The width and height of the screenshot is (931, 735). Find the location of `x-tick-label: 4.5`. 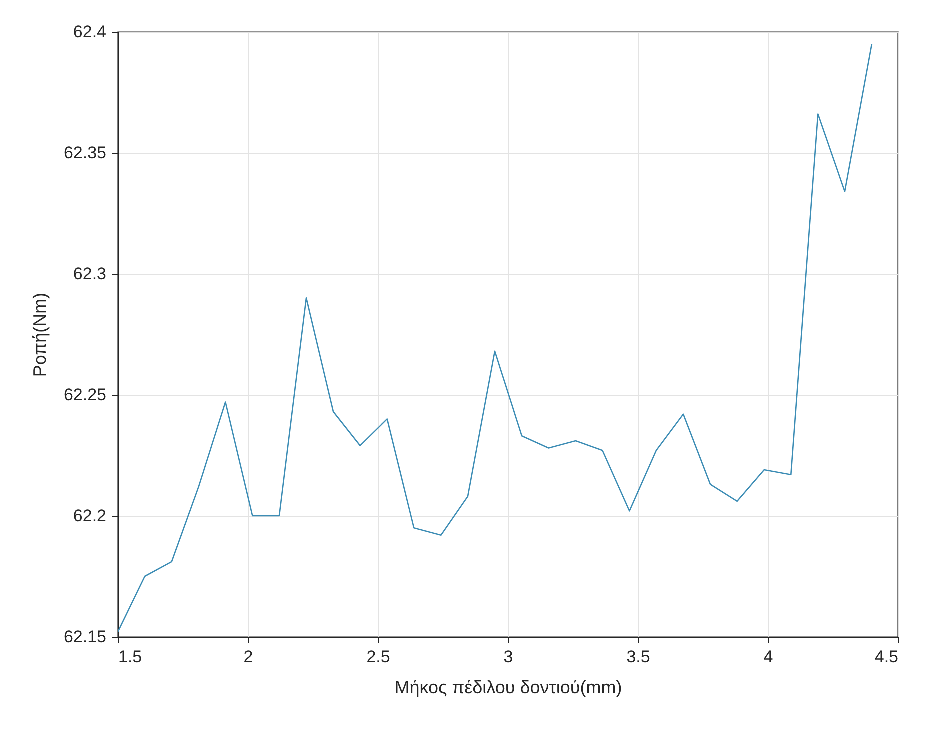

x-tick-label: 4.5 is located at coordinates (886, 657).